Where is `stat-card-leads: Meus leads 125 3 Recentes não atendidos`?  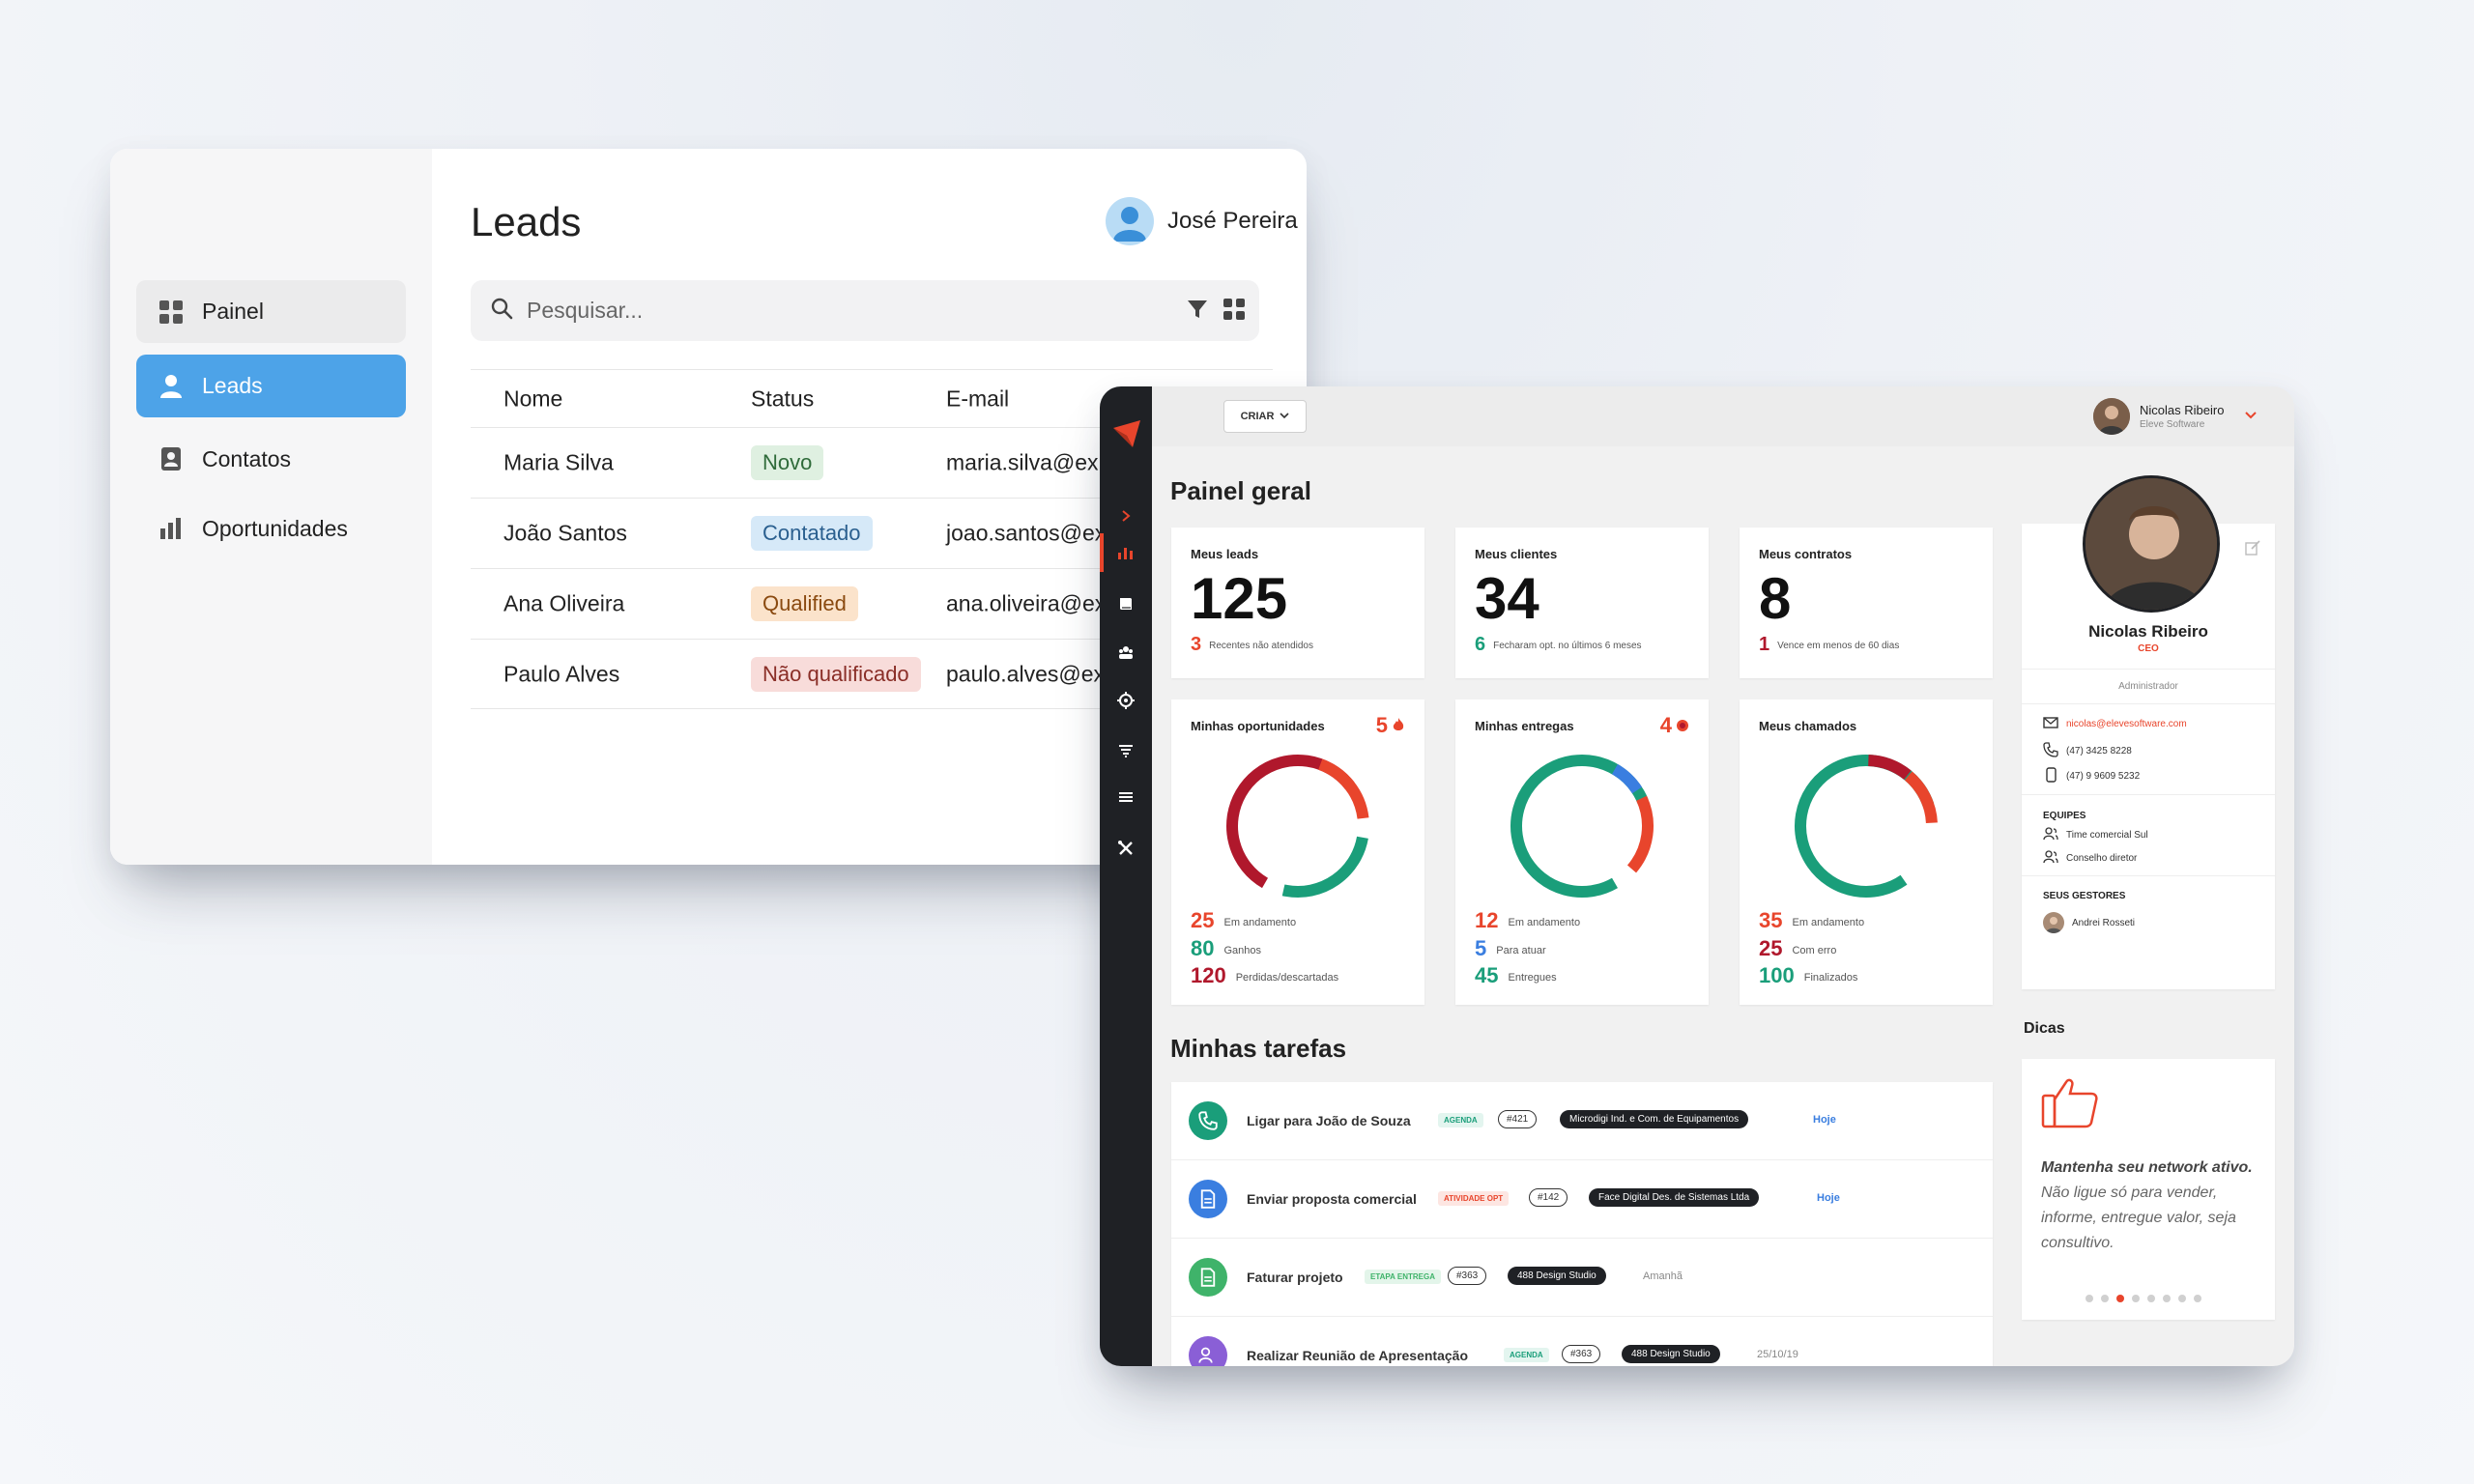
stat-card-leads: Meus leads 125 3 Recentes não atendidos is located at coordinates (1298, 603).